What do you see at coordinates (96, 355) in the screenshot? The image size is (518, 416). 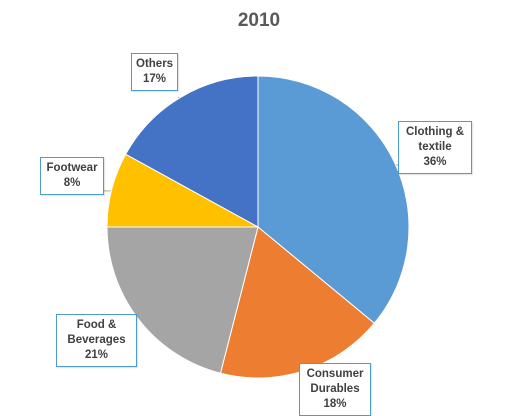 I see `data-label-value: 21%` at bounding box center [96, 355].